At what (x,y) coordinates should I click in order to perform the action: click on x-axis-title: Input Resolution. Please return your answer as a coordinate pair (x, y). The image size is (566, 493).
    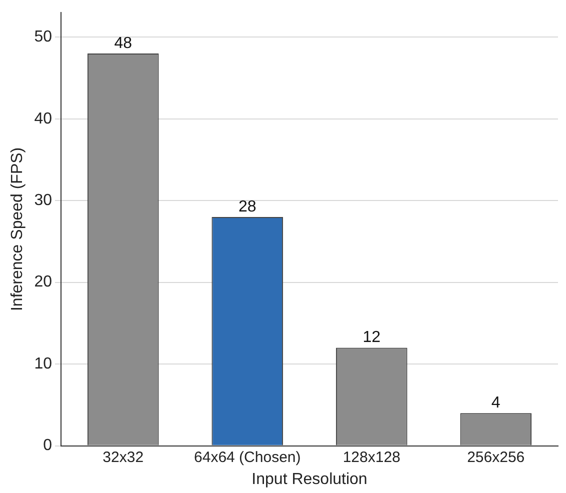
    Looking at the image, I should click on (310, 479).